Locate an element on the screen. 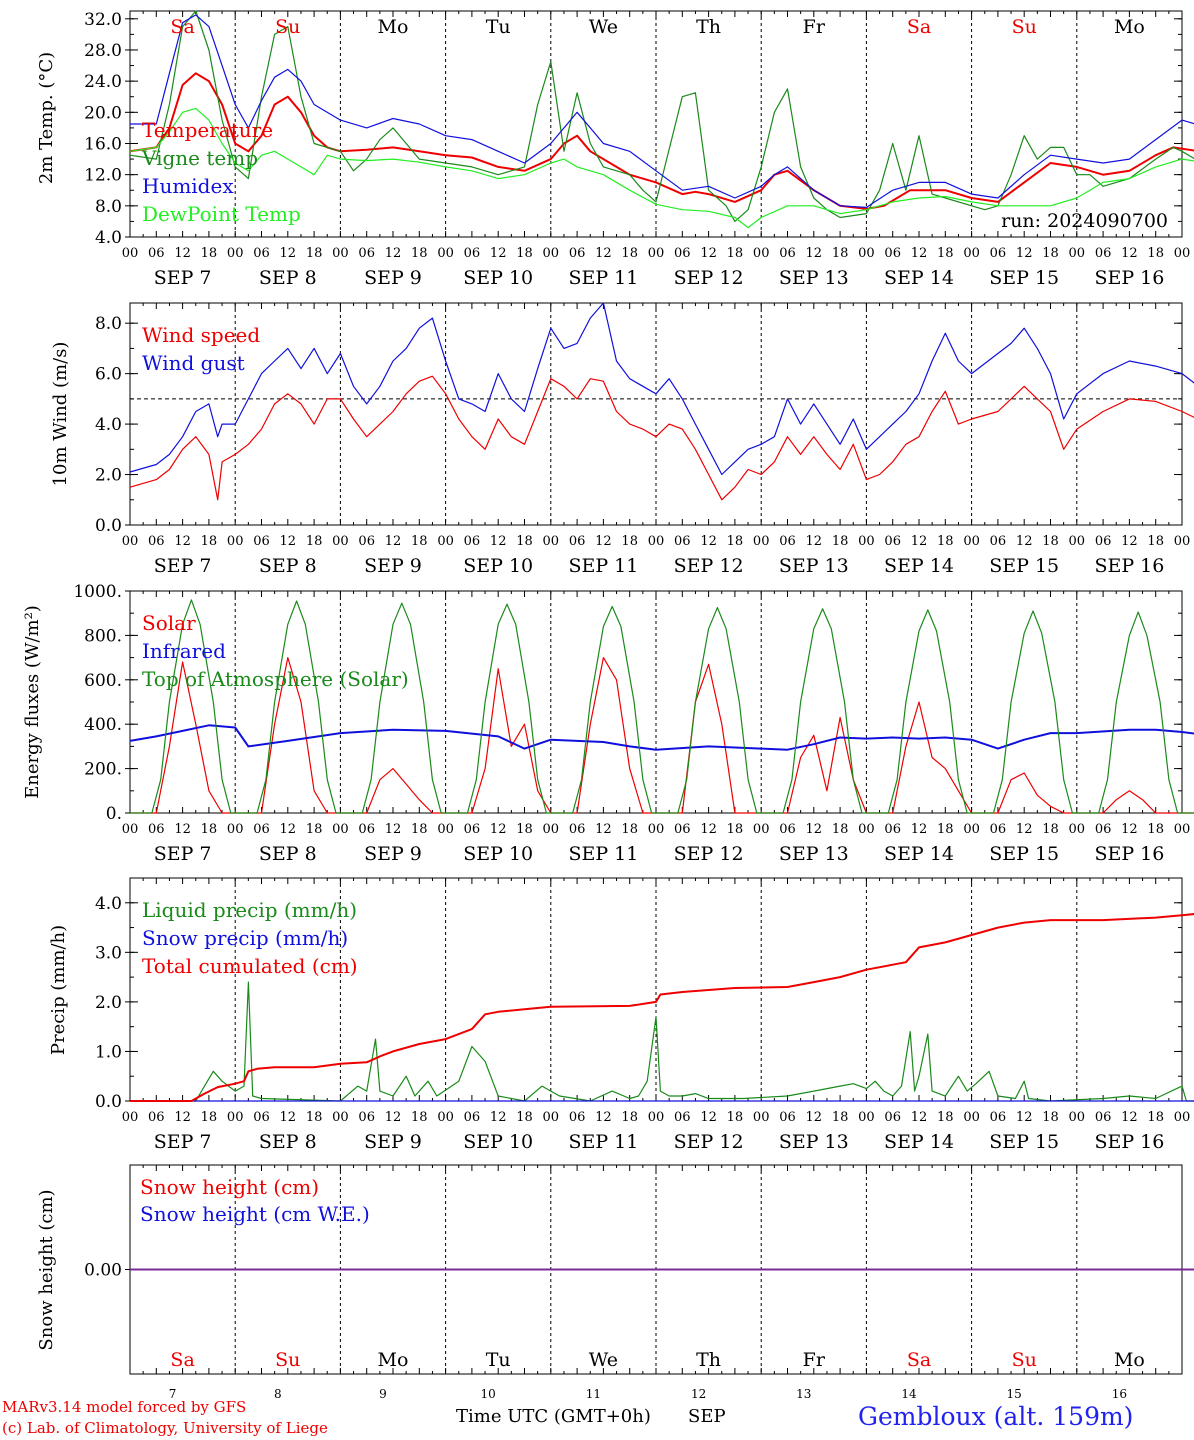 This screenshot has height=1440, width=1194. y-tick-label: 3.0 is located at coordinates (108, 953).